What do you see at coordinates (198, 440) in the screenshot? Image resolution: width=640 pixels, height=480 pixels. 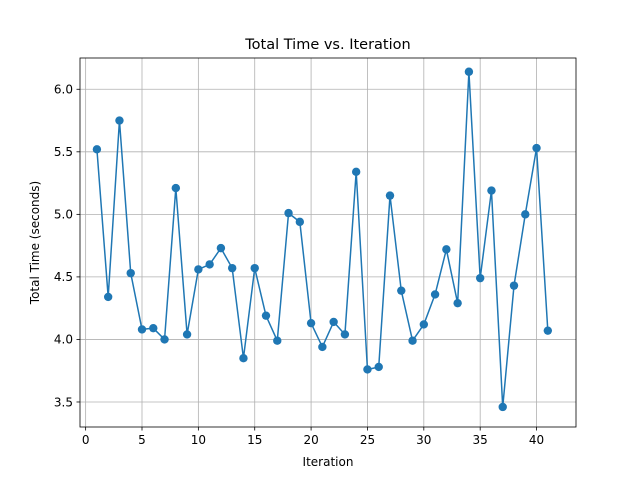 I see `x-tick-label: 10` at bounding box center [198, 440].